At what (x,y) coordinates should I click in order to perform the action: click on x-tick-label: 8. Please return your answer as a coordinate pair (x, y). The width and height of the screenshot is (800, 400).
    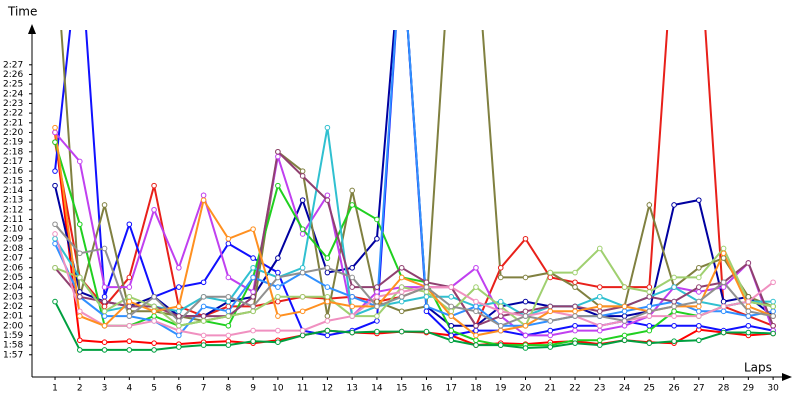
    Looking at the image, I should click on (228, 389).